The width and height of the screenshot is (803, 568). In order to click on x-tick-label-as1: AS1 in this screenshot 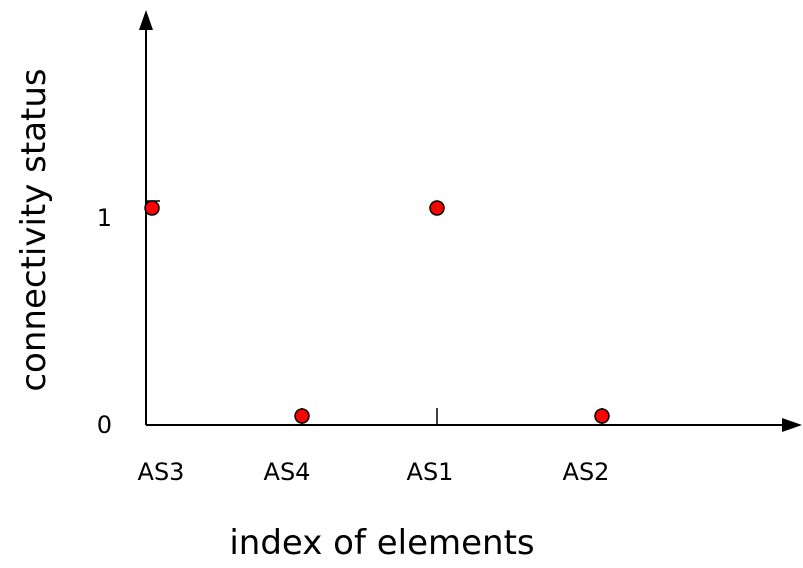, I will do `click(430, 472)`.